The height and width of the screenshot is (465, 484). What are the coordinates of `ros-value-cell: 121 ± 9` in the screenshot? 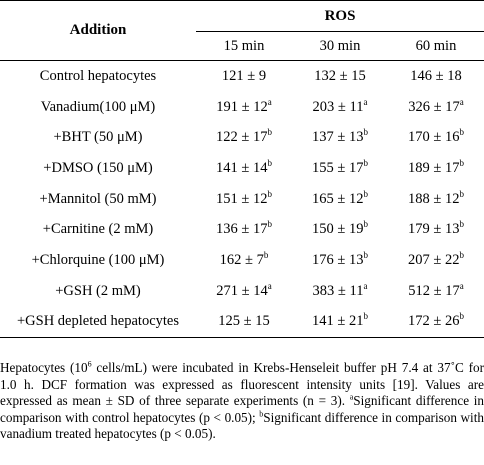 It's located at (244, 76).